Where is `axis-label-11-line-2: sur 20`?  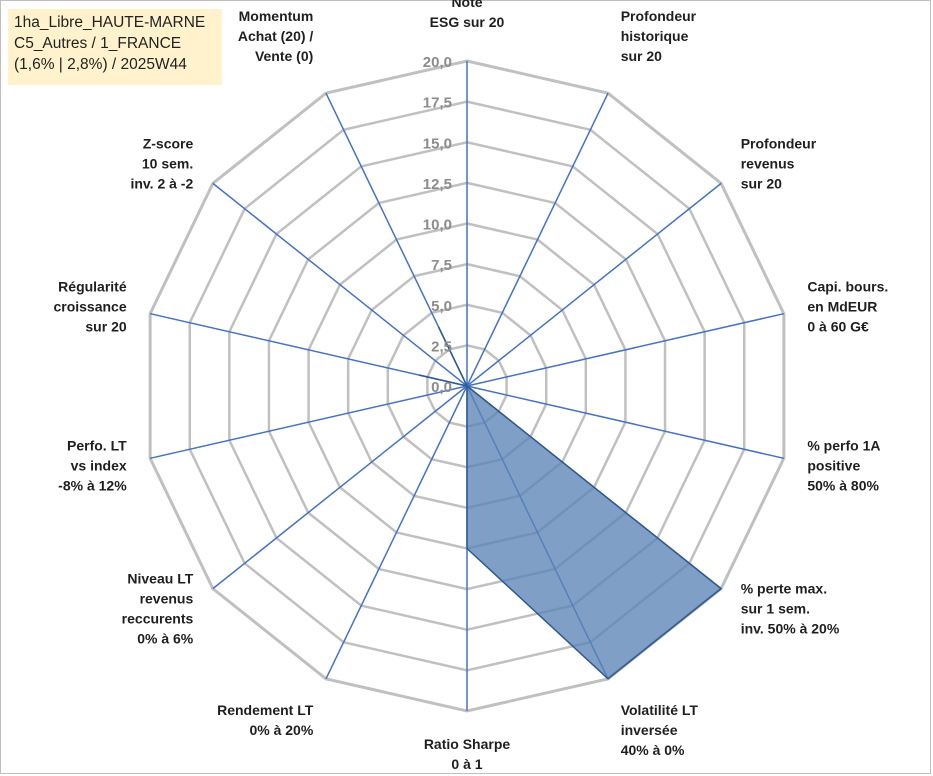
axis-label-11-line-2: sur 20 is located at coordinates (105, 327).